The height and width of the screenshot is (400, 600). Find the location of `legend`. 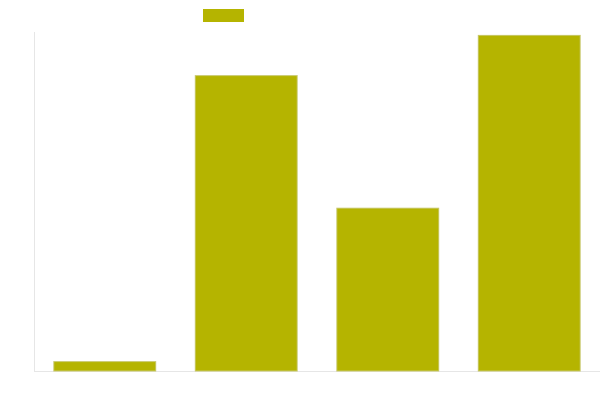

legend is located at coordinates (223, 15).